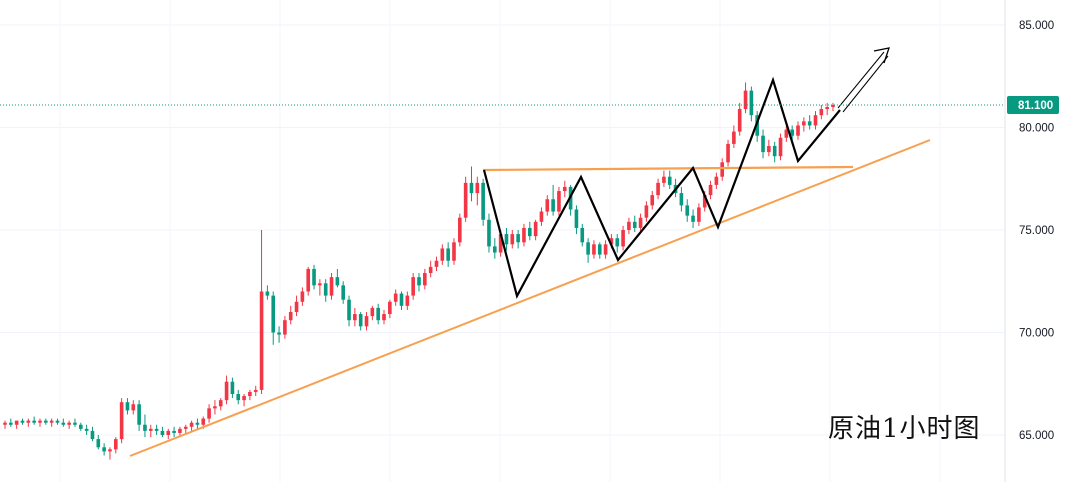  I want to click on last-price-tag, so click(1033, 104).